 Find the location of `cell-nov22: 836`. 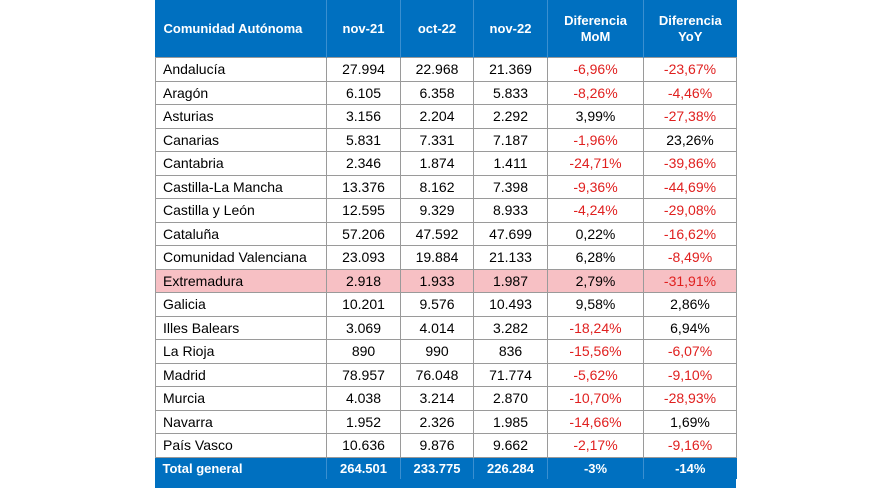

cell-nov22: 836 is located at coordinates (510, 351).